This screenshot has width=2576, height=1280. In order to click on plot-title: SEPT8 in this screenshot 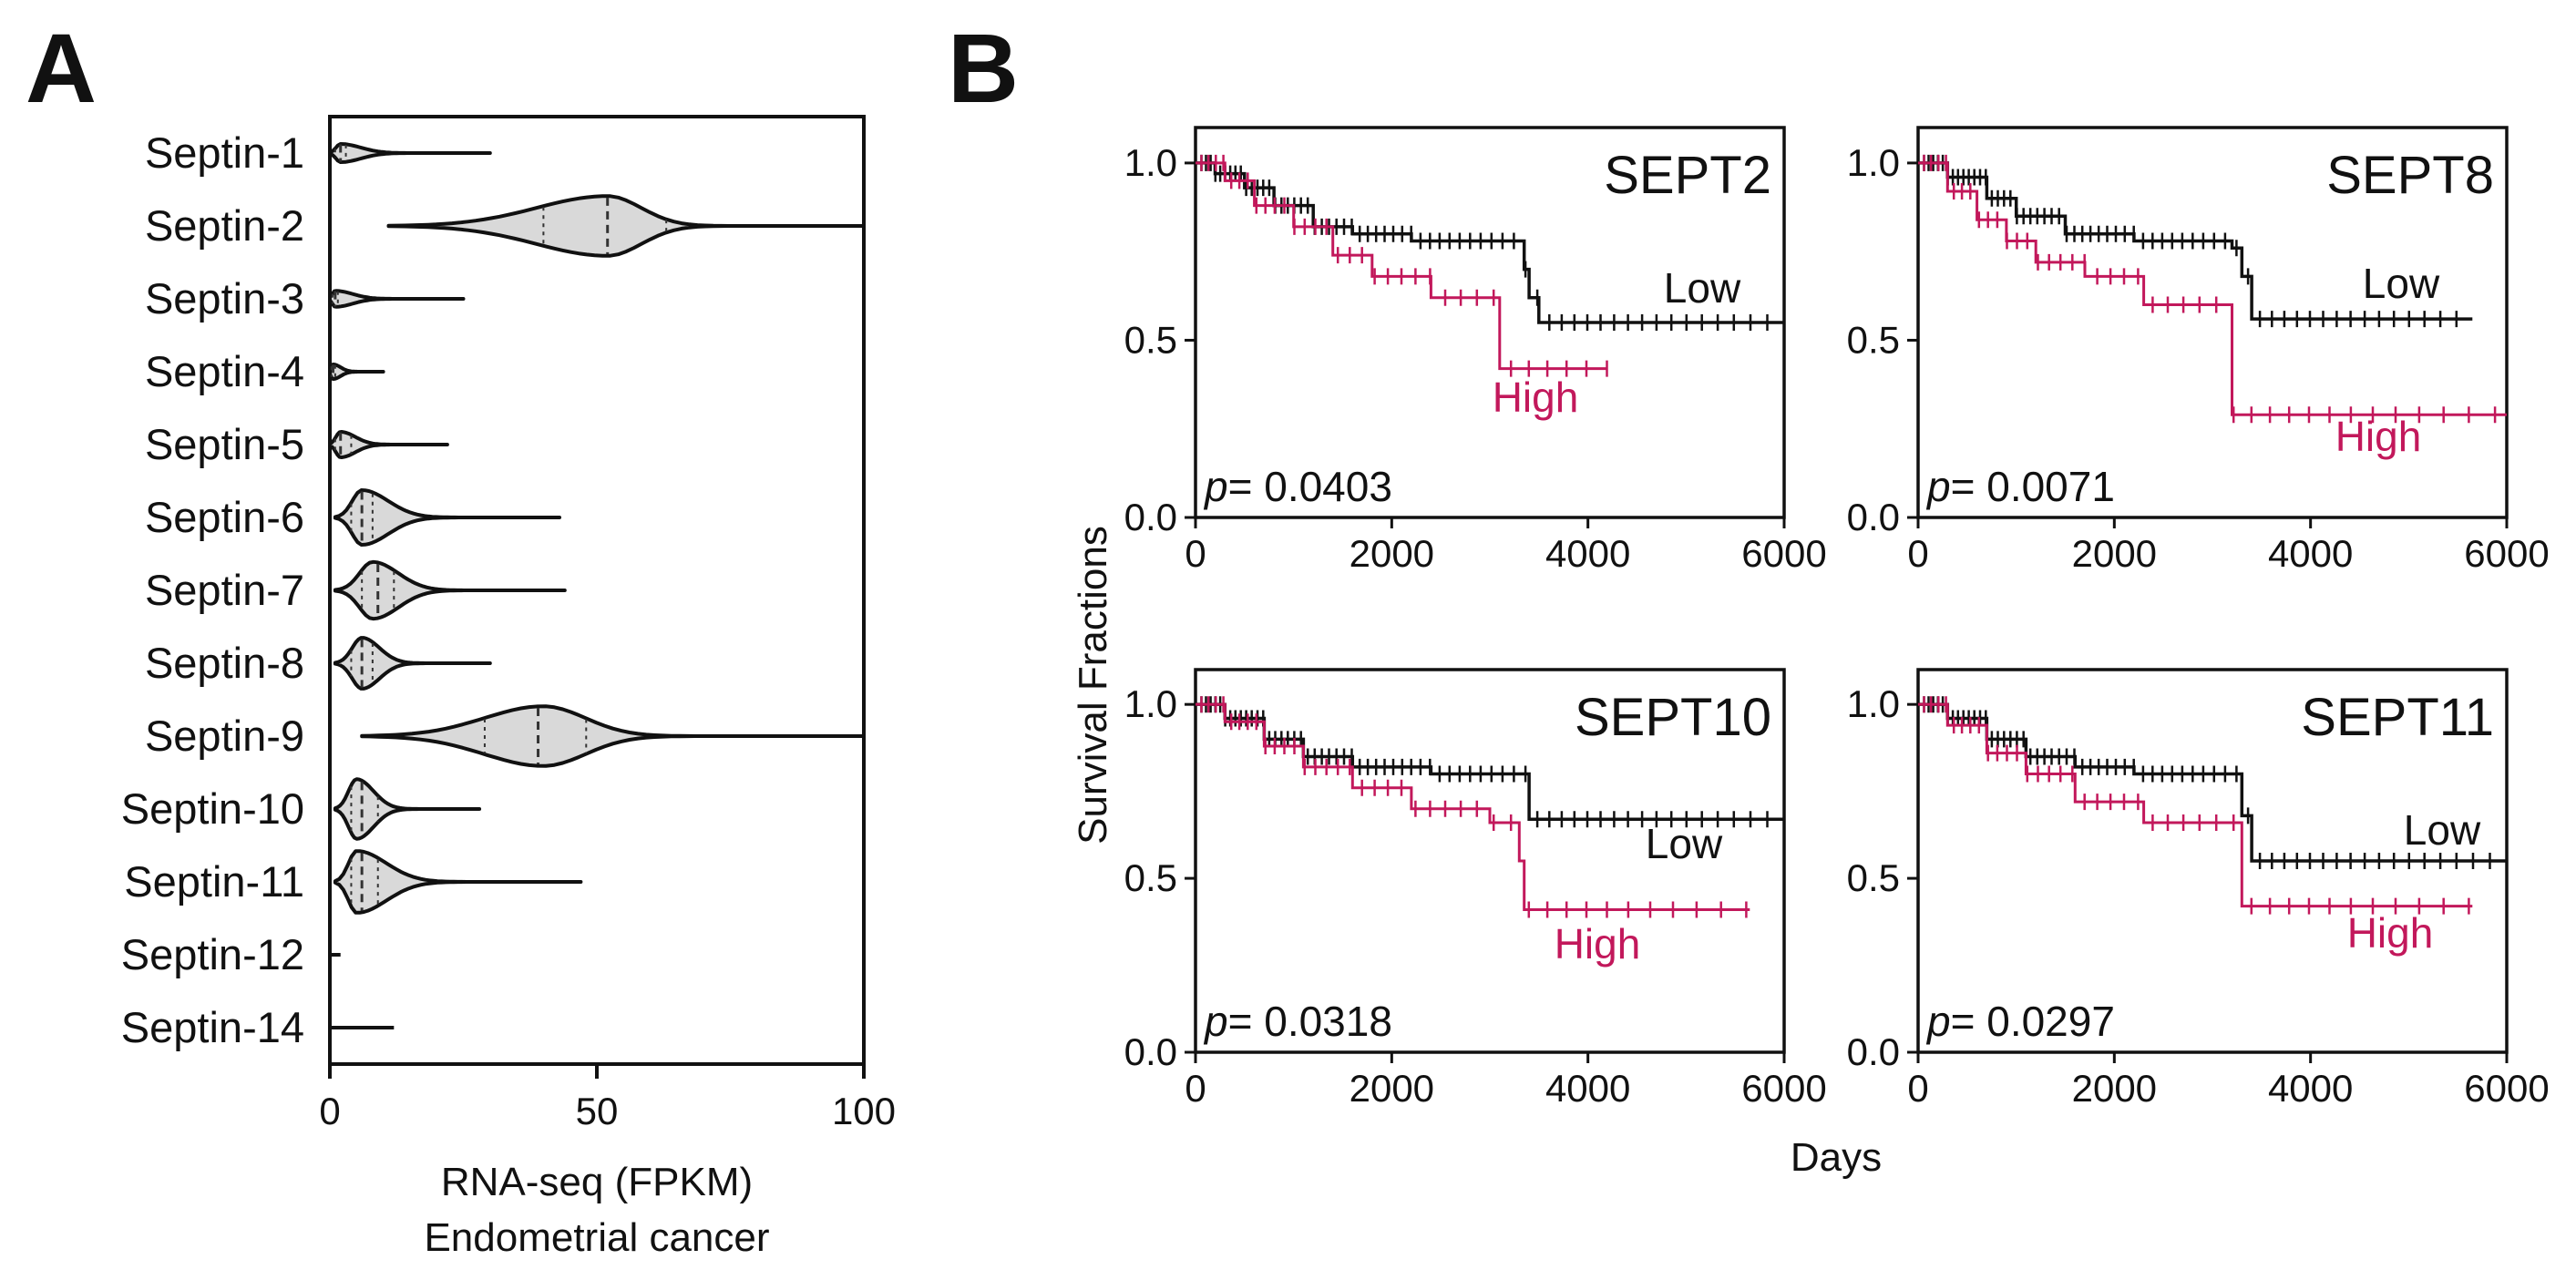, I will do `click(2410, 175)`.